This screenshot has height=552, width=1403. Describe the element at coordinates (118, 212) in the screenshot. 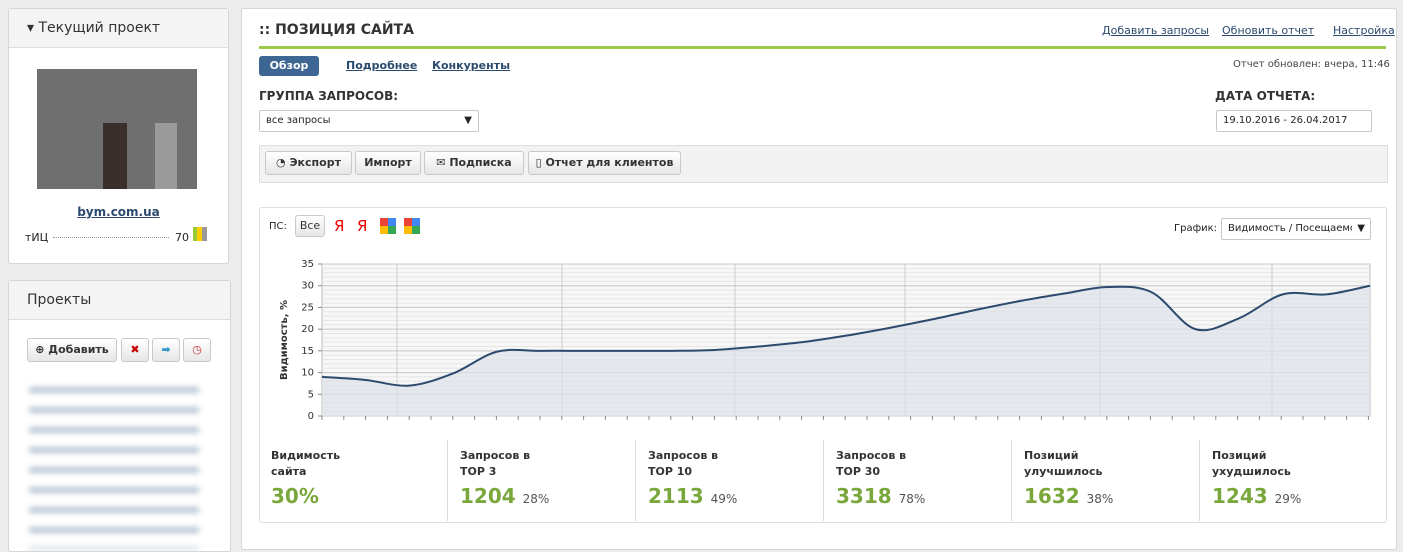

I see `site-link: bym.com.ua` at that location.